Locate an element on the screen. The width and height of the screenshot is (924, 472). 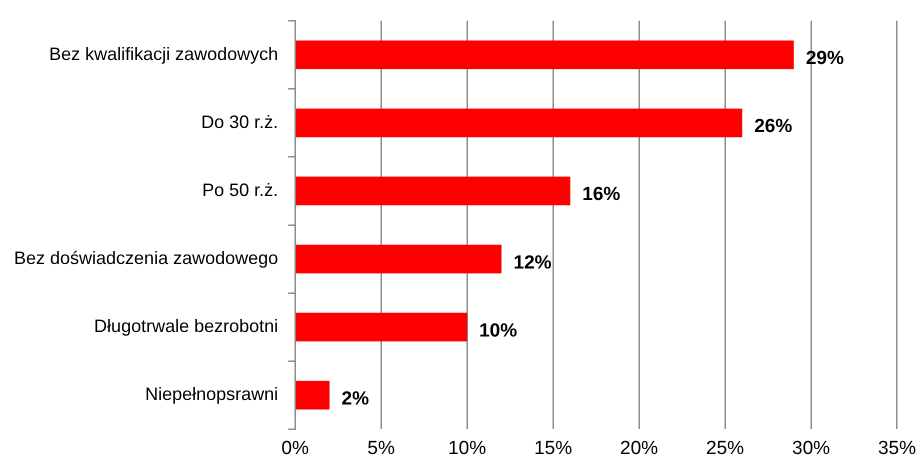
x-tick-label: 15% is located at coordinates (553, 448).